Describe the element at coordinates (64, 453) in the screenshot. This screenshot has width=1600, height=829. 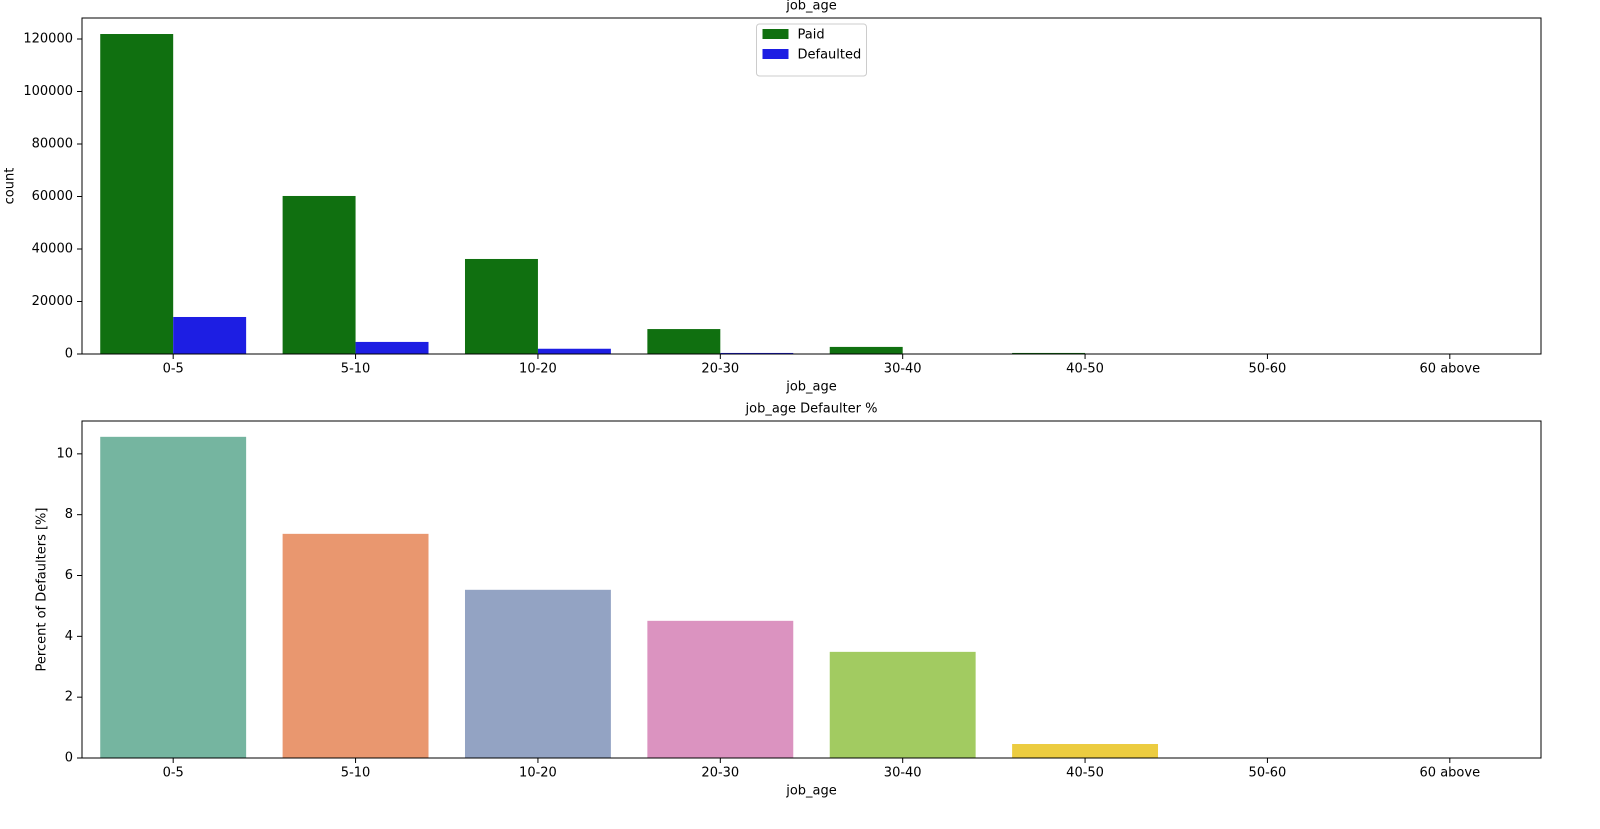
I see `y-tick-label: 10` at that location.